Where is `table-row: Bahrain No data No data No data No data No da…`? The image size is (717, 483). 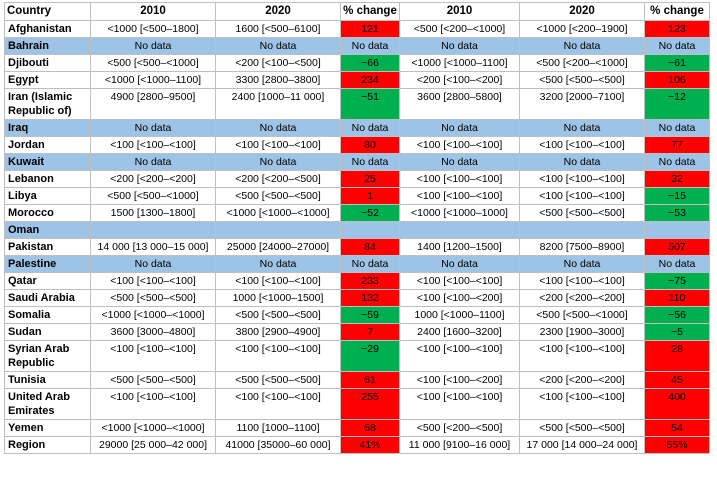
table-row: Bahrain No data No data No data No data No da… is located at coordinates (357, 46).